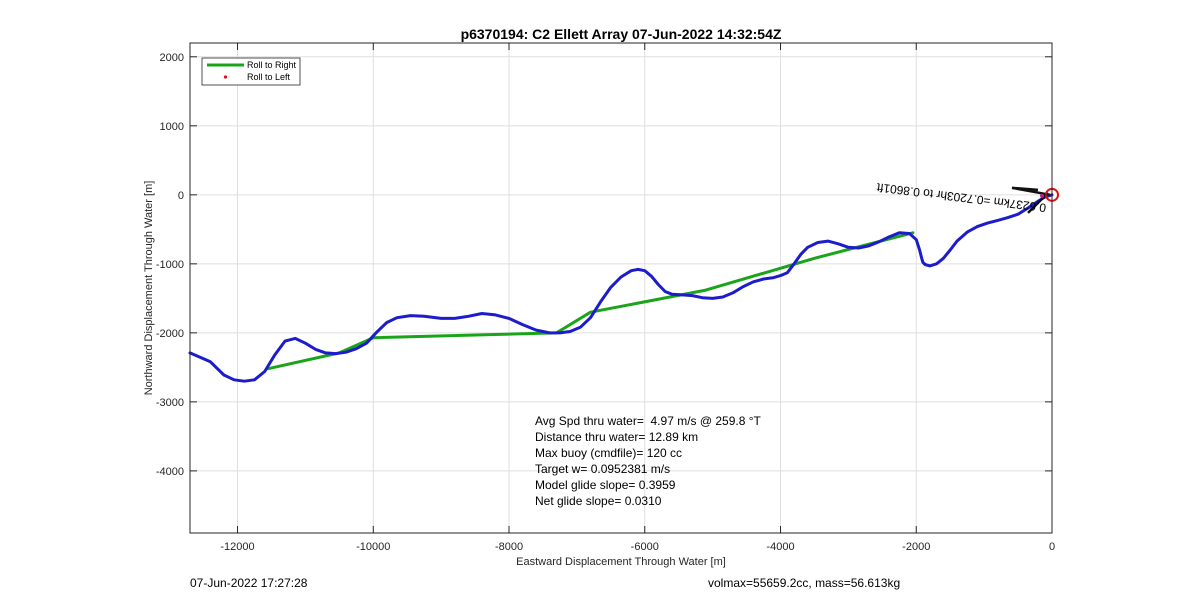 Image resolution: width=1200 pixels, height=601 pixels. What do you see at coordinates (172, 58) in the screenshot?
I see `y-tick-label: 2000` at bounding box center [172, 58].